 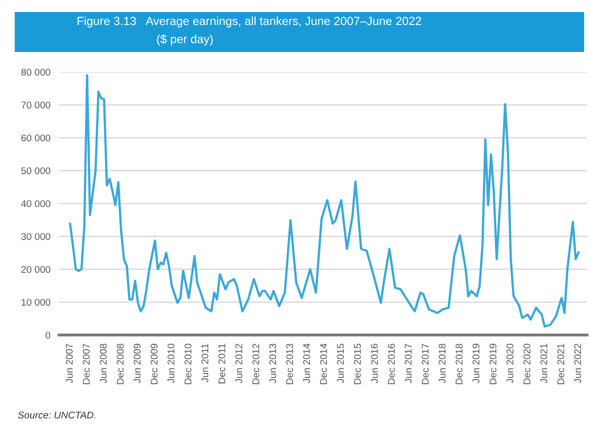 What do you see at coordinates (171, 364) in the screenshot?
I see `x-tick-label: Jun 2010` at bounding box center [171, 364].